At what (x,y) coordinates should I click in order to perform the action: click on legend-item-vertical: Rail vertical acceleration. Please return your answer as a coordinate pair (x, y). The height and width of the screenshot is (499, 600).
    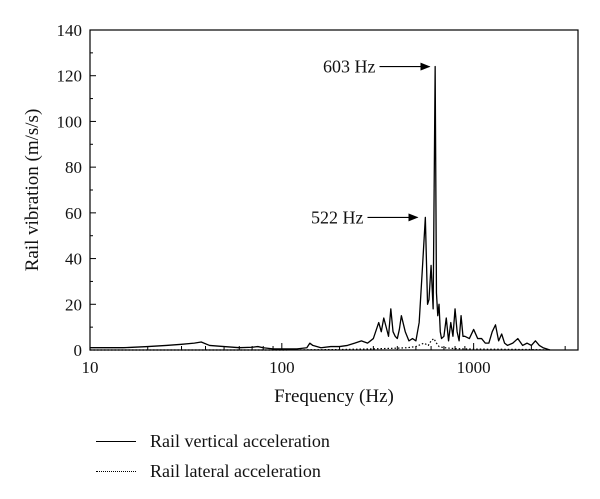
    Looking at the image, I should click on (213, 441).